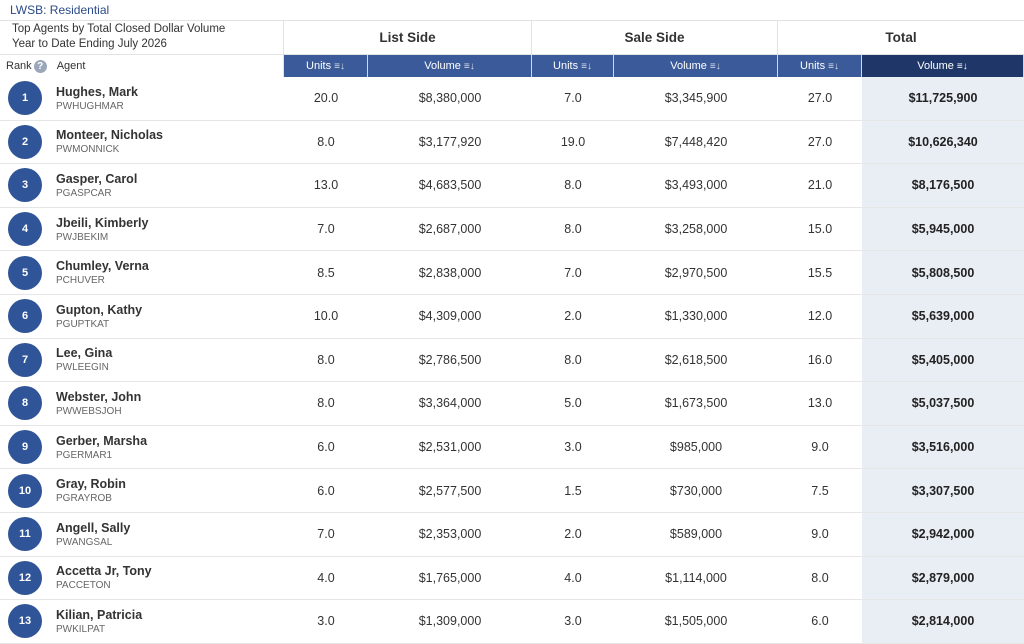  Describe the element at coordinates (326, 66) in the screenshot. I see `list-units-header: Units ≡↓` at that location.